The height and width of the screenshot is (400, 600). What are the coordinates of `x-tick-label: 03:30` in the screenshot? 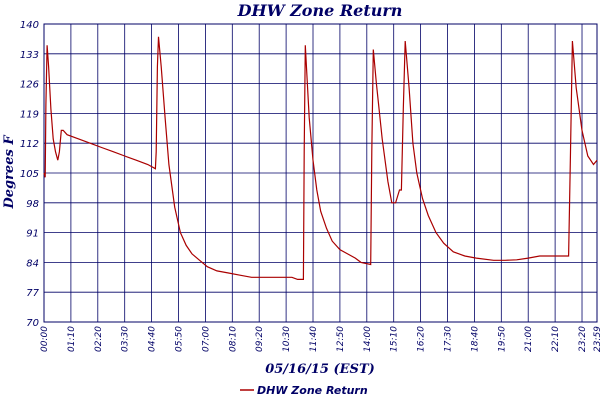 It's located at (126, 339).